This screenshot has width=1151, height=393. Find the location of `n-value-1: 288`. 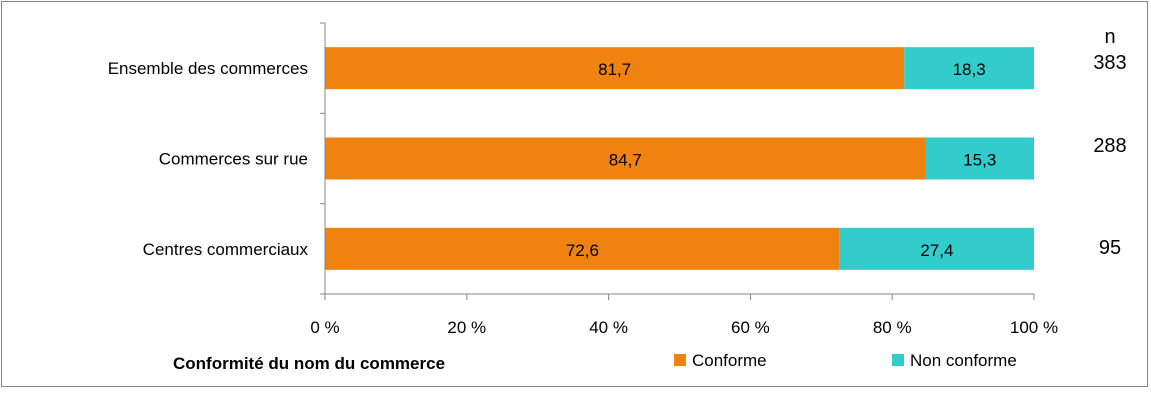

n-value-1: 288 is located at coordinates (1109, 146).